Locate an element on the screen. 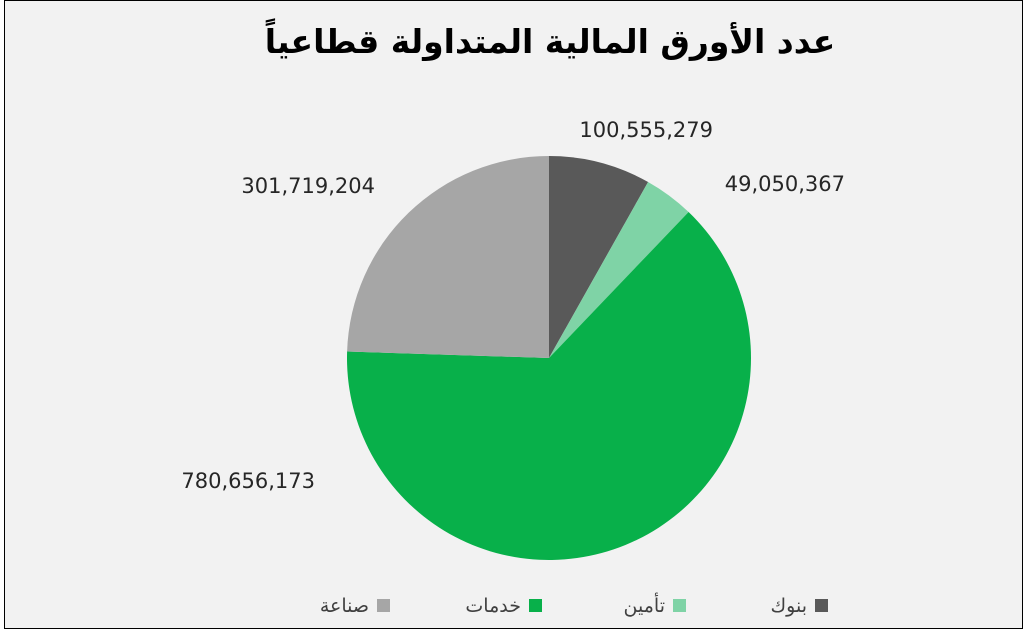 The image size is (1033, 633). data-label-تأمين: 49,050,367 is located at coordinates (785, 184).